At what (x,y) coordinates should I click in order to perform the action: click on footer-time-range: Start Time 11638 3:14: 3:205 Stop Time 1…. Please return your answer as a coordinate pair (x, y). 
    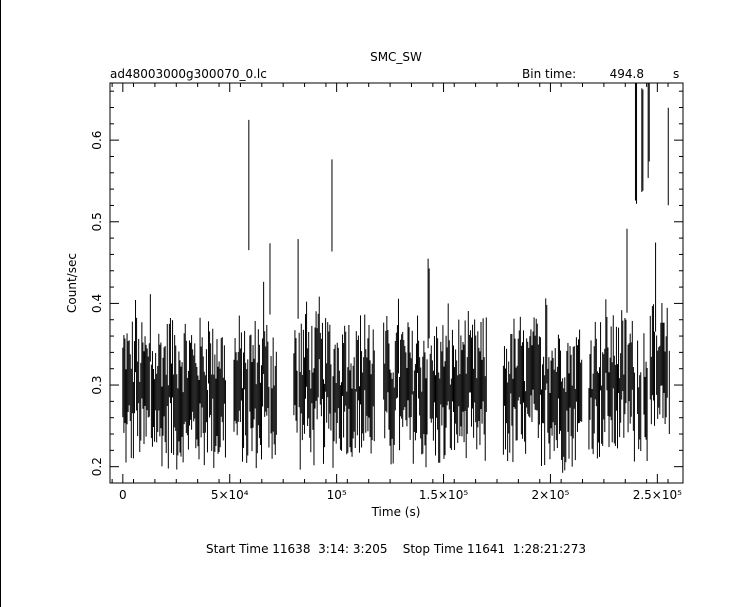
    Looking at the image, I should click on (396, 549).